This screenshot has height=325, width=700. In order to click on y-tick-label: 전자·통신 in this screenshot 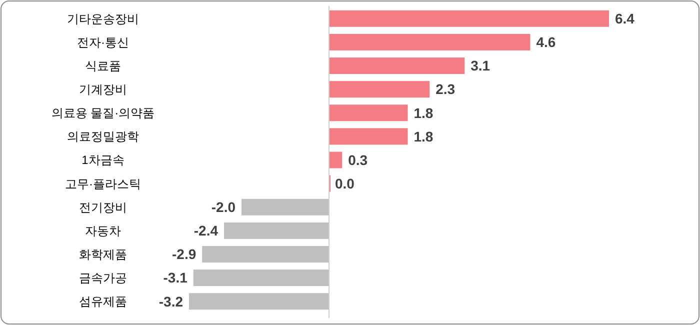, I will do `click(103, 42)`.